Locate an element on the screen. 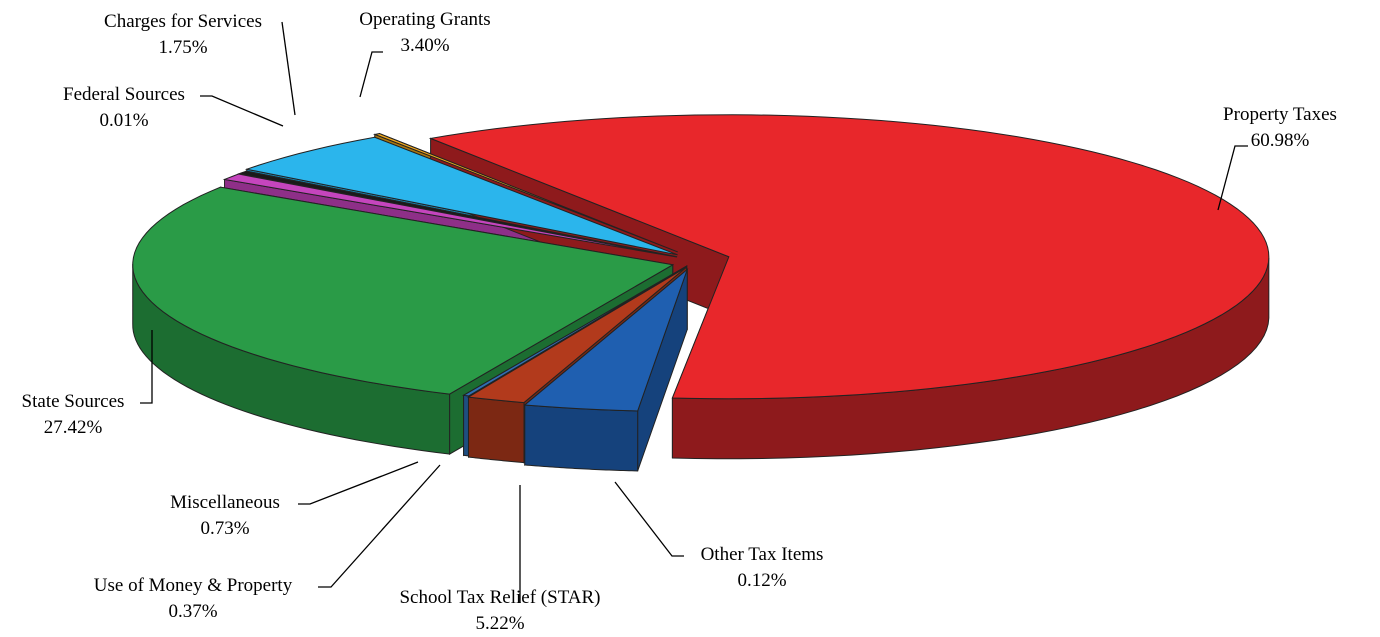 This screenshot has width=1380, height=637. slice-value-other-tax-items: 0.12% is located at coordinates (761, 580).